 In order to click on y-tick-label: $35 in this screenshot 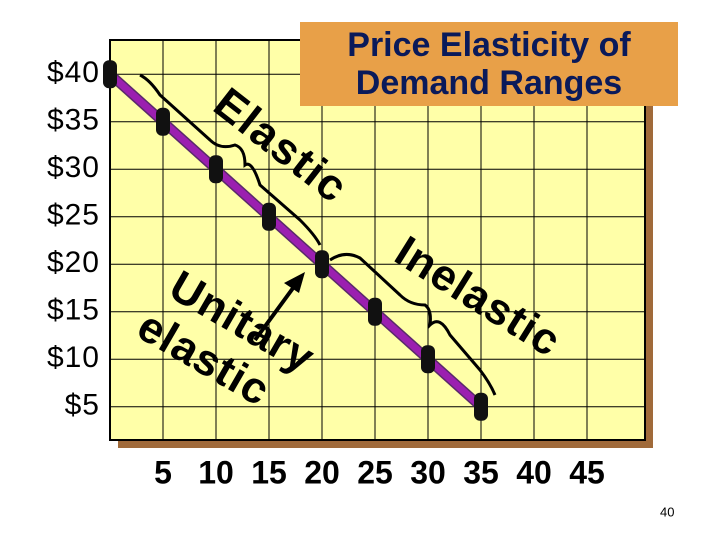, I will do `click(73, 120)`.